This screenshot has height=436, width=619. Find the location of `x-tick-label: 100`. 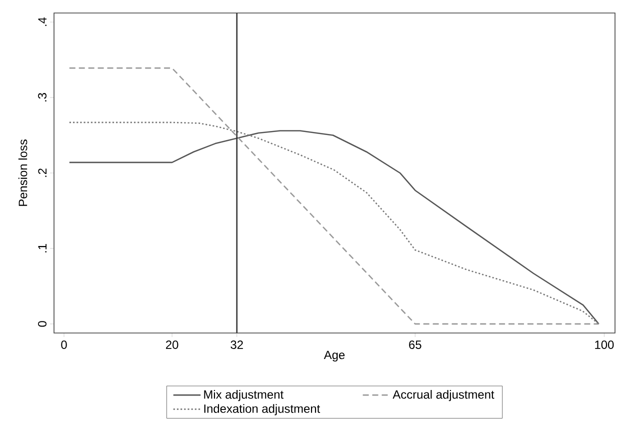

x-tick-label: 100 is located at coordinates (604, 344).